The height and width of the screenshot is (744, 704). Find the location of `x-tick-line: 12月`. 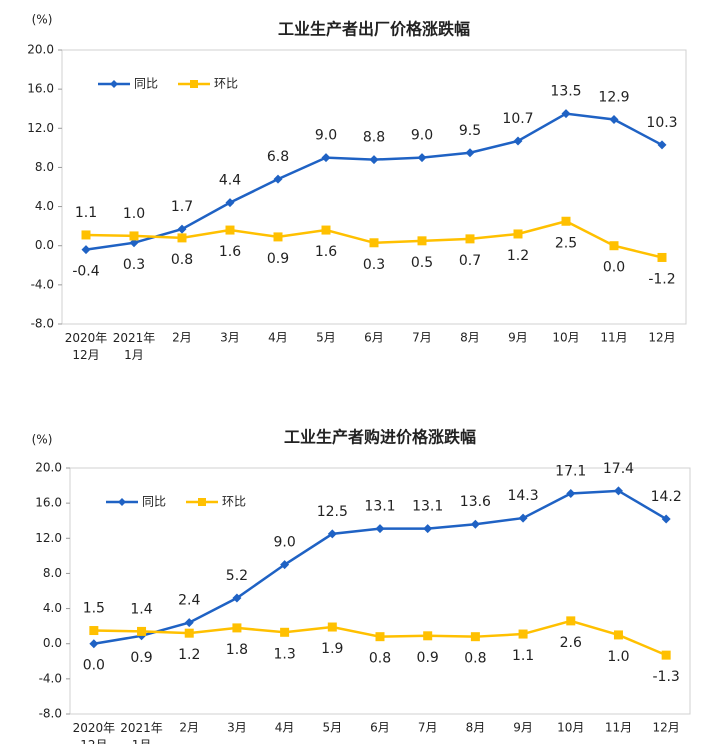

x-tick-line: 12月 is located at coordinates (85, 355).